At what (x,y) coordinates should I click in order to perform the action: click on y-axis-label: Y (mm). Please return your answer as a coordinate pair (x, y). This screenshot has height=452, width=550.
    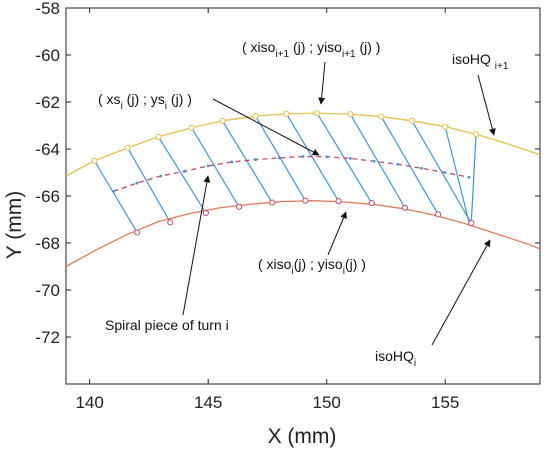
    Looking at the image, I should click on (14, 225).